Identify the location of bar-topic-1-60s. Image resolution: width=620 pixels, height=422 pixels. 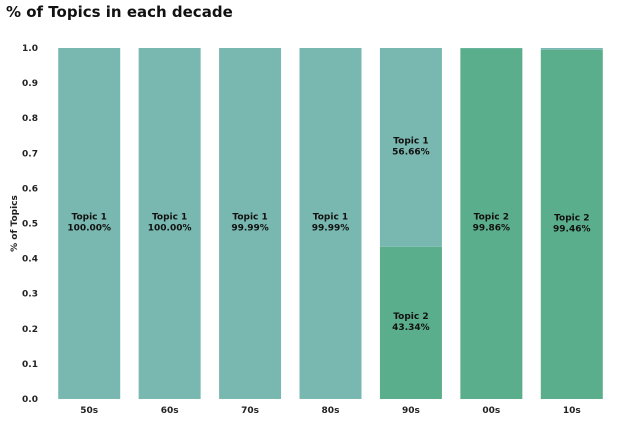
(169, 223).